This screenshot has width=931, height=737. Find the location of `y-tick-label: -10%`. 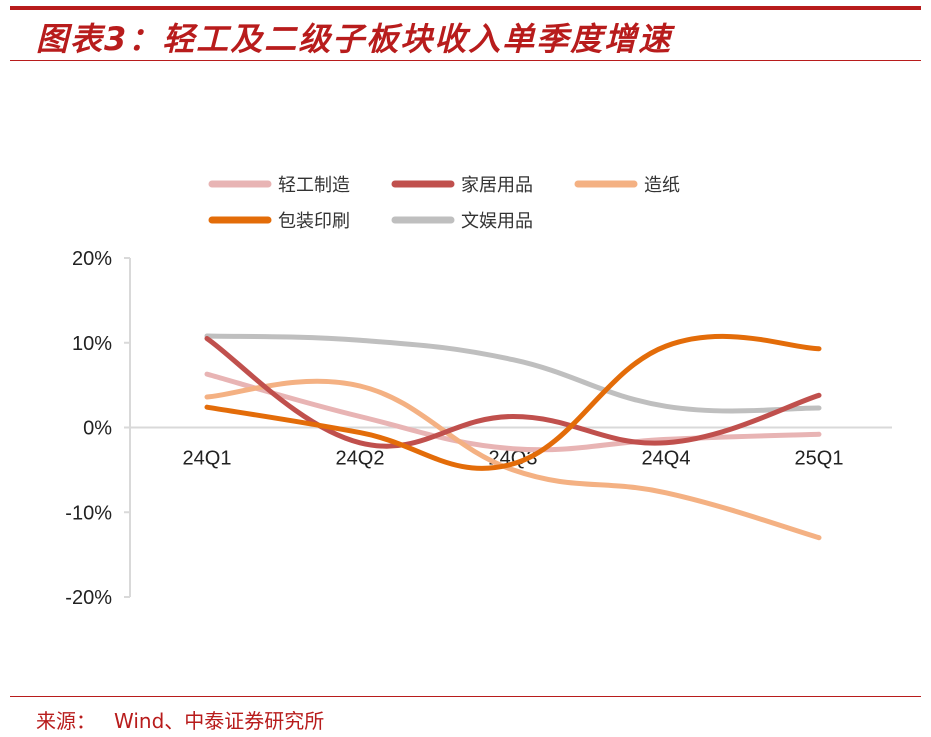

y-tick-label: -10% is located at coordinates (88, 513).